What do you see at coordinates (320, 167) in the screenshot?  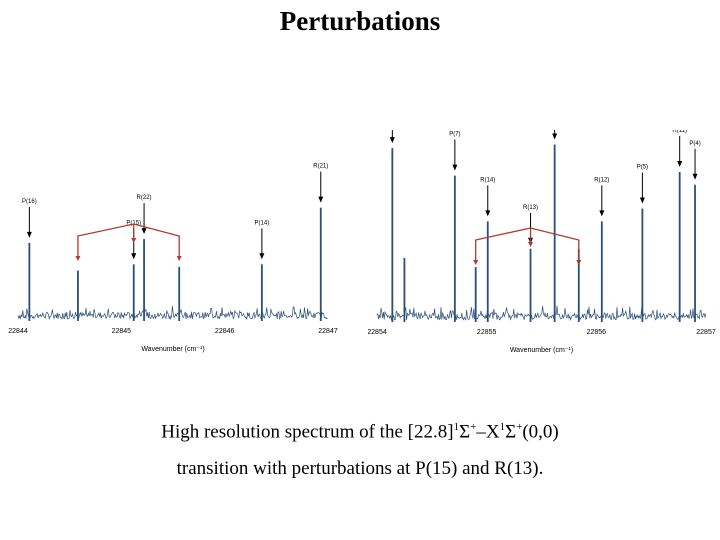 I see `peak-label: R(21)` at bounding box center [320, 167].